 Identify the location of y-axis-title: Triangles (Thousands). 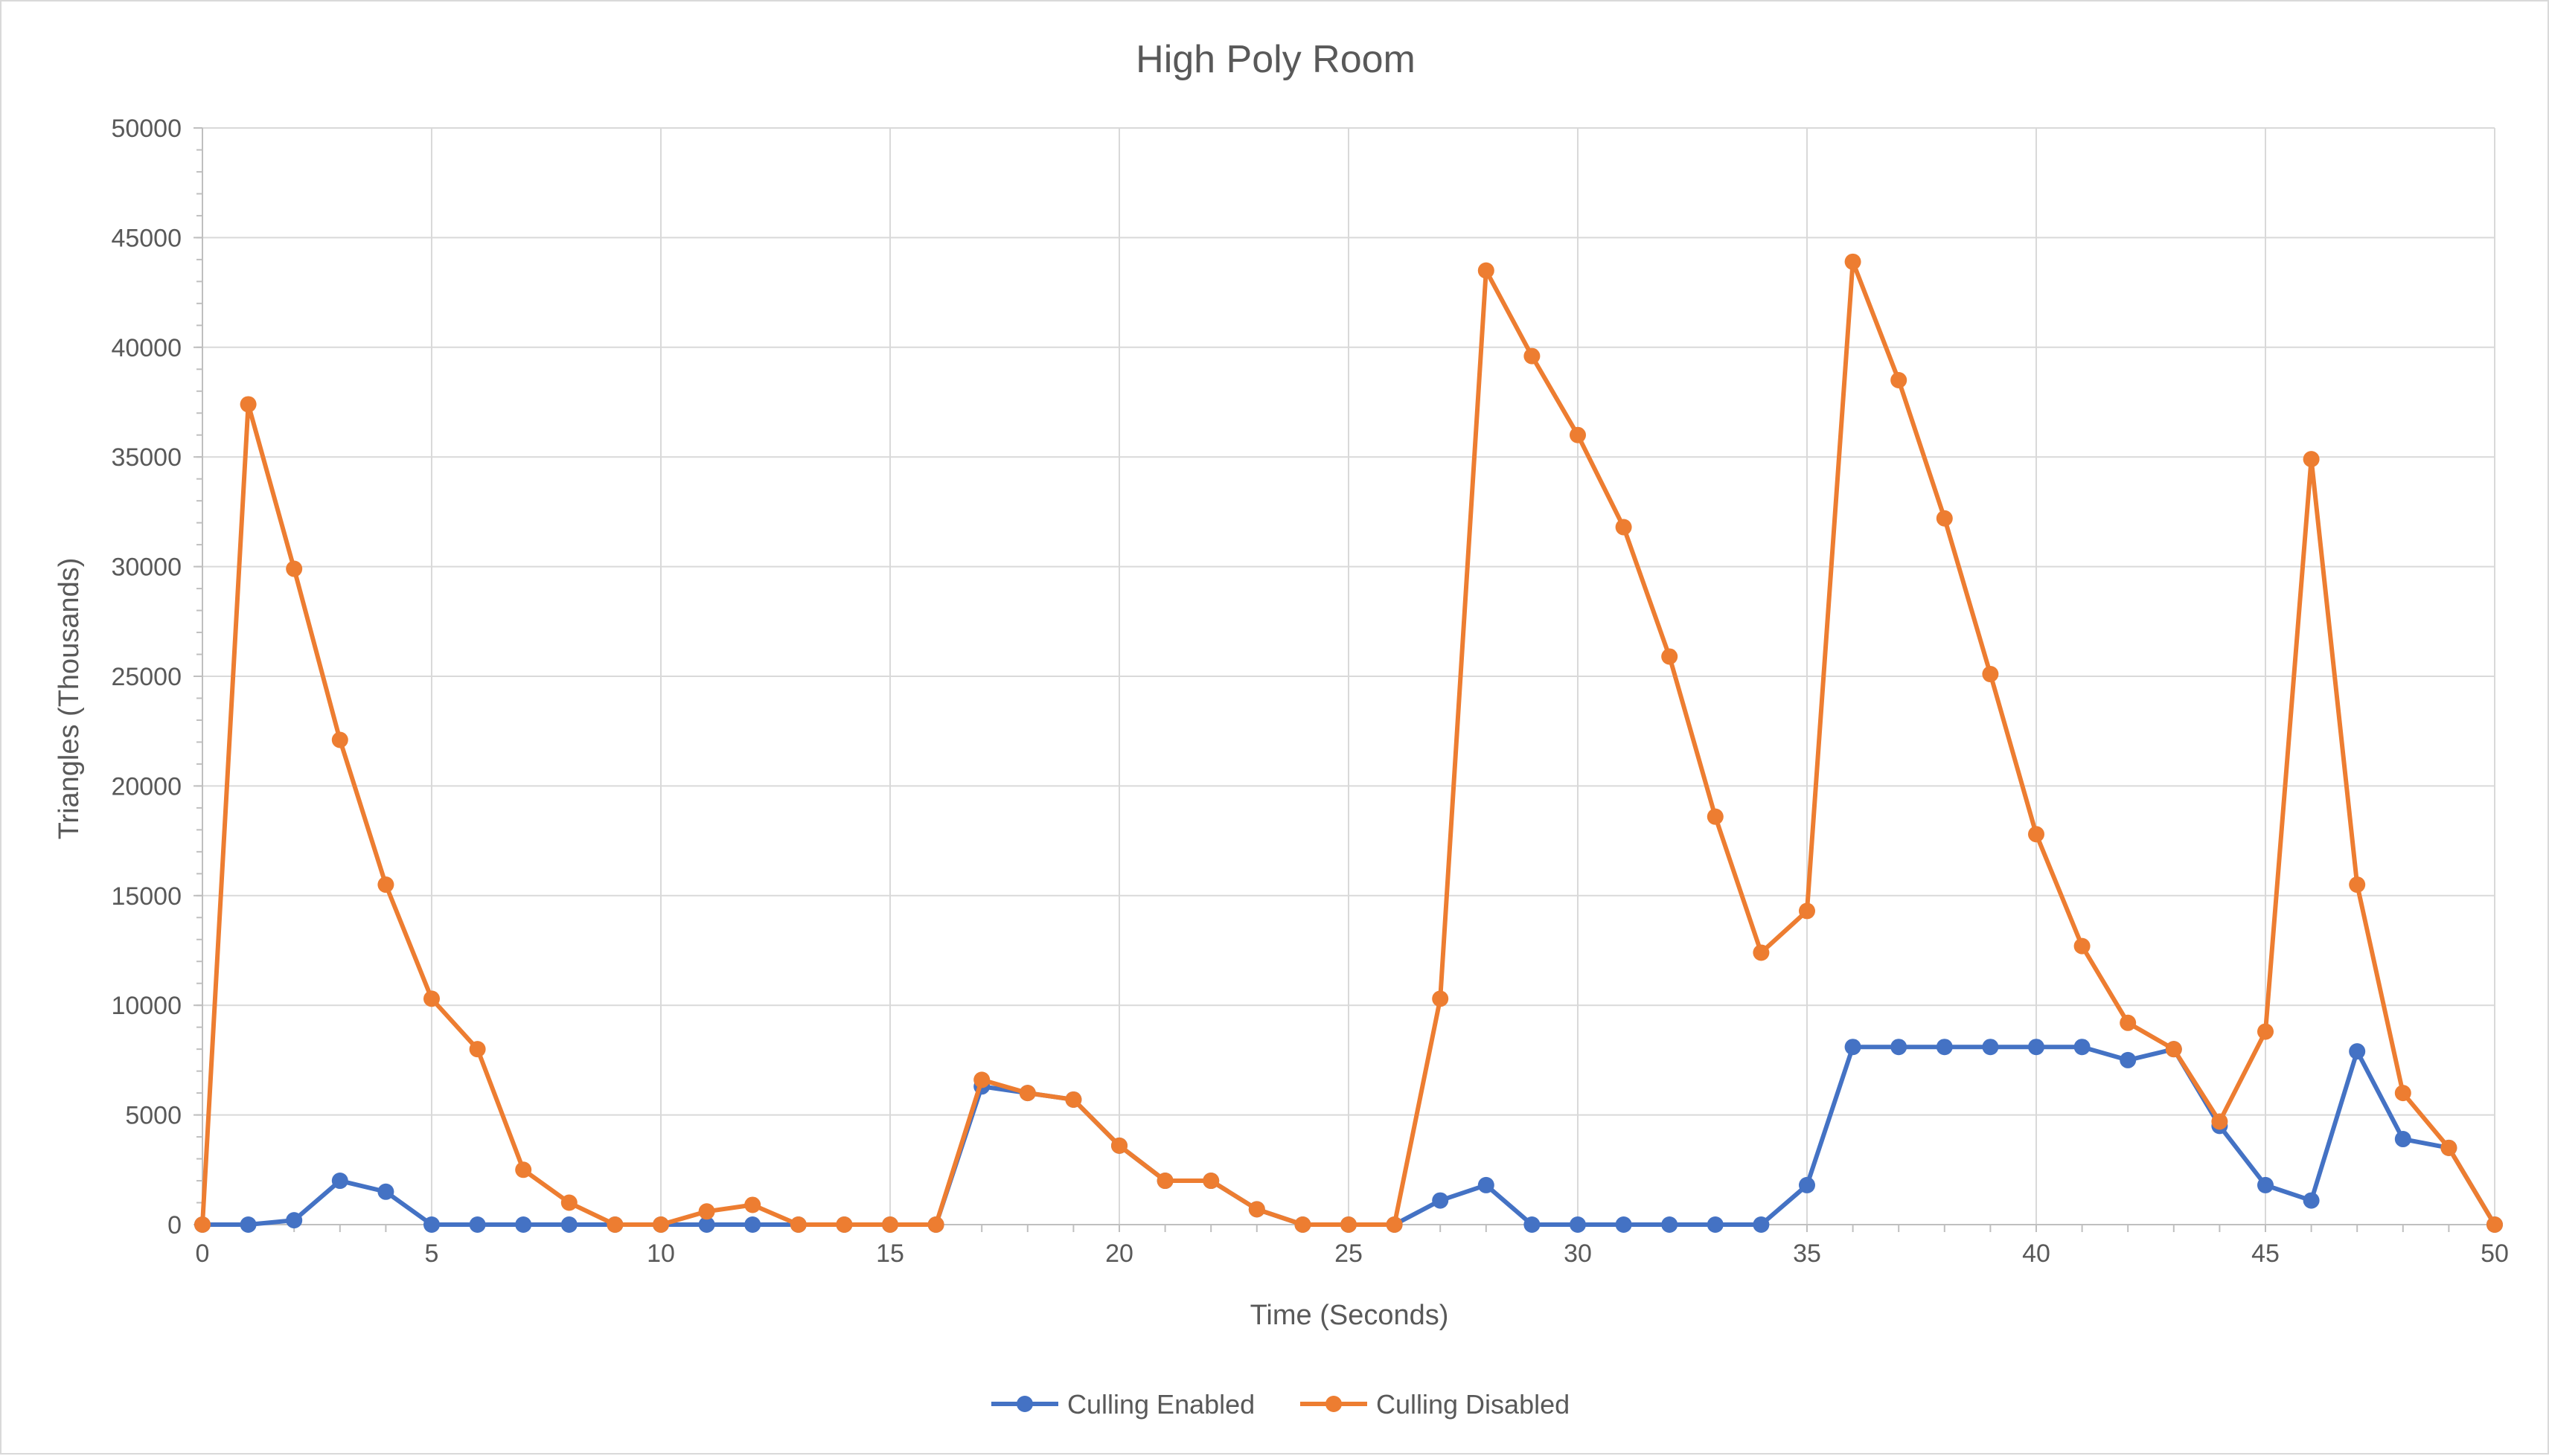
(69, 699).